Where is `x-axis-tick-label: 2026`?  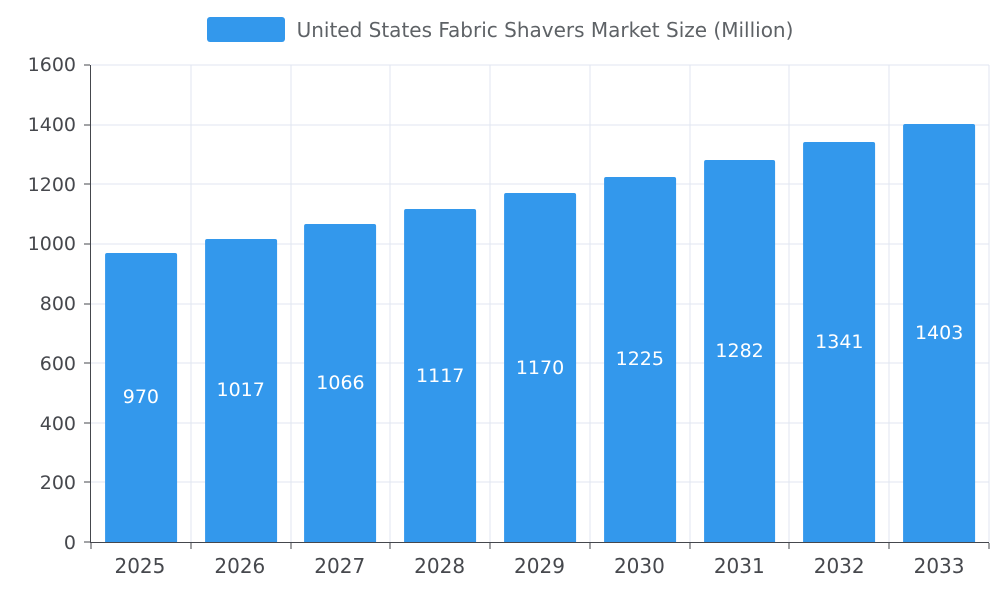 x-axis-tick-label: 2026 is located at coordinates (240, 566).